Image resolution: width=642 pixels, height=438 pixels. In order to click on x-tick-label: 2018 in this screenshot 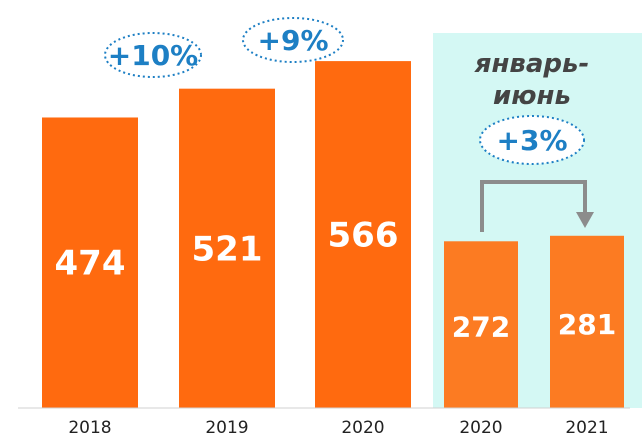, I will do `click(89, 428)`.